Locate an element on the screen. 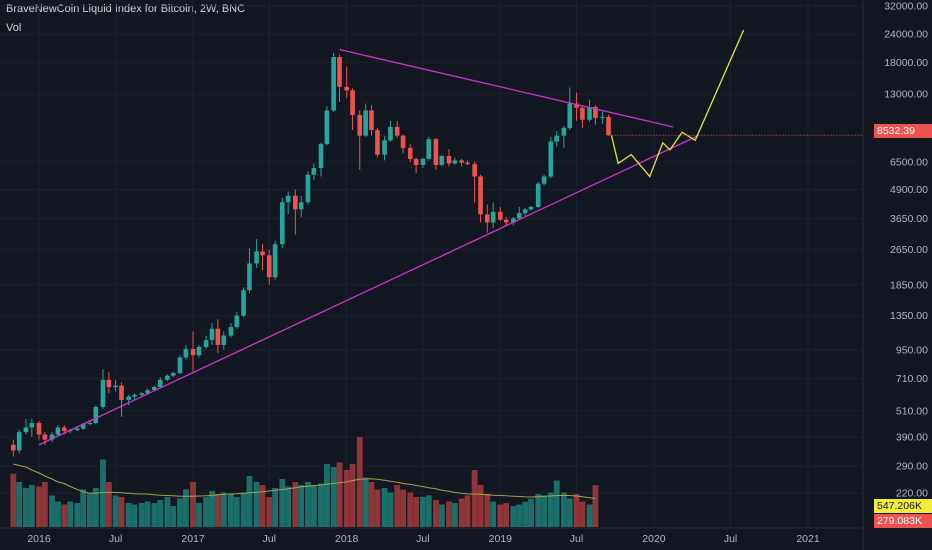  price-tick-label: 3650.00 is located at coordinates (909, 219).